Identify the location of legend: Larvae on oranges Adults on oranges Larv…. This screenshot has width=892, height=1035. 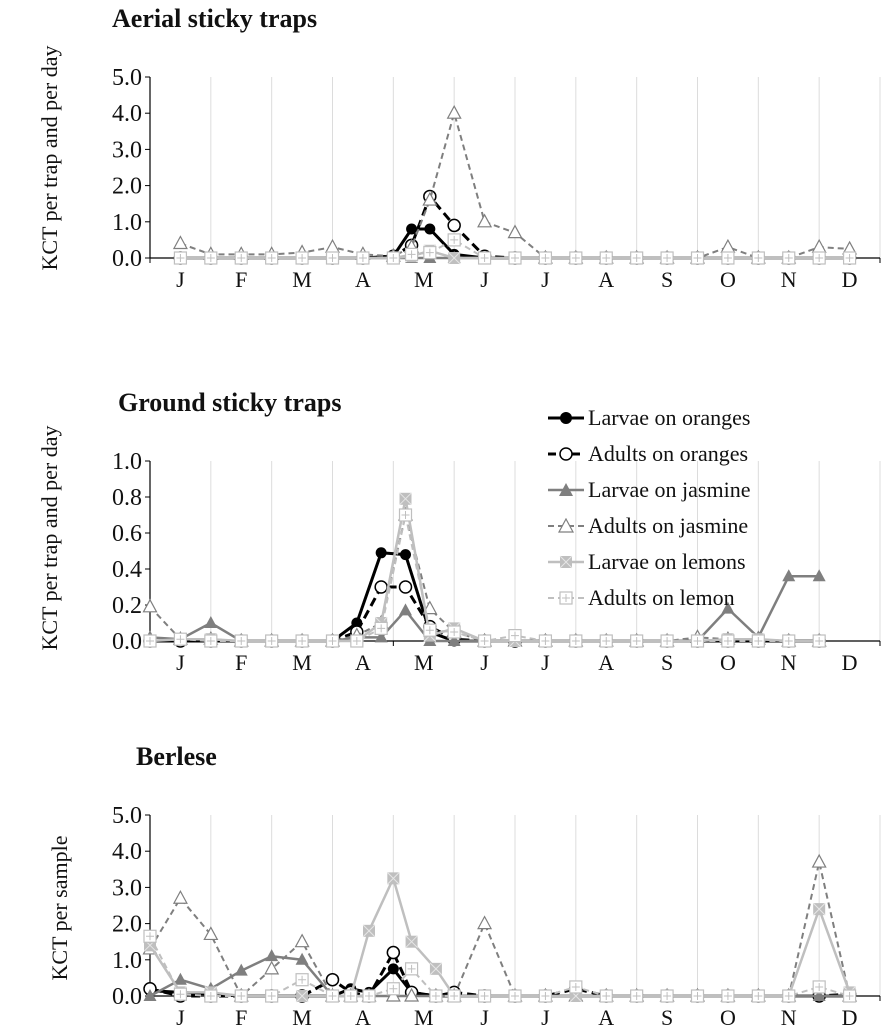
(649, 508).